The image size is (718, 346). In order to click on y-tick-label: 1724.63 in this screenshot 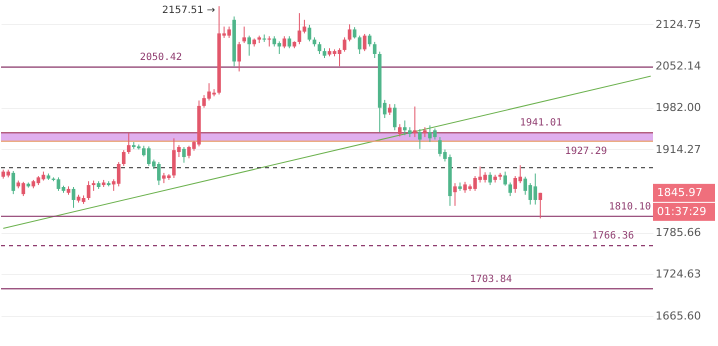, I will do `click(678, 274)`.